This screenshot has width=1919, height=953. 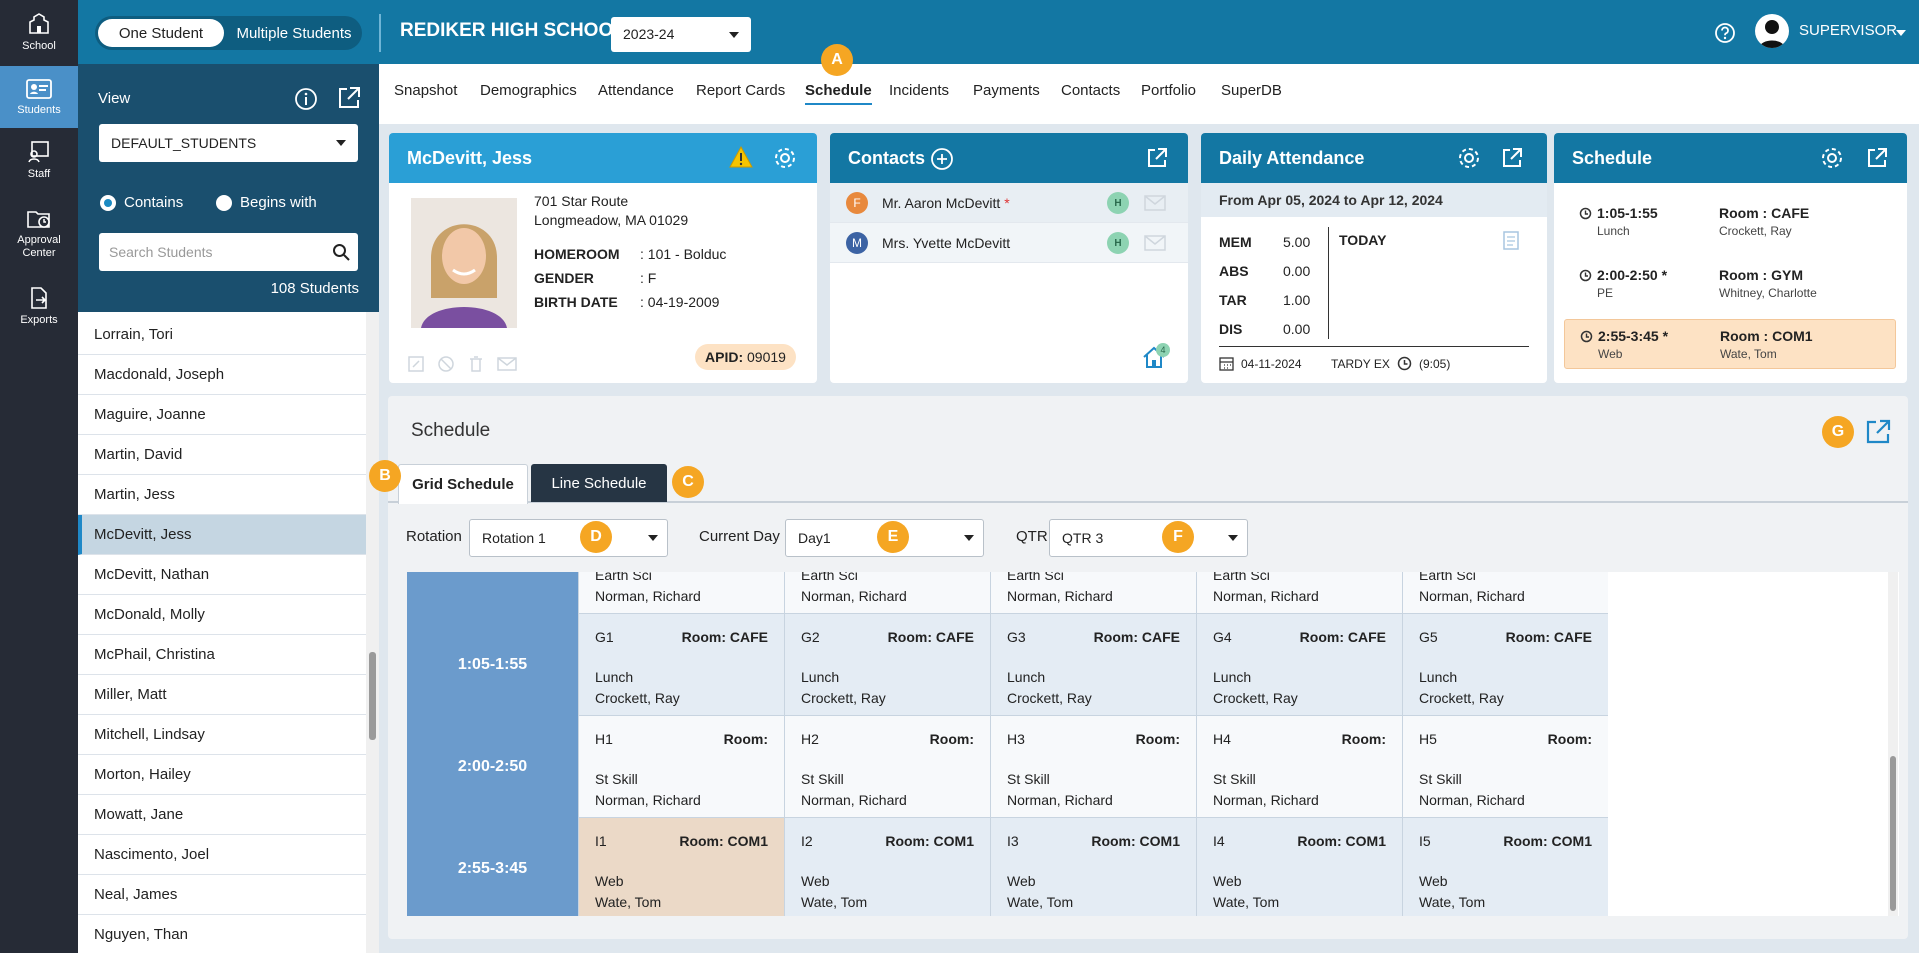 I want to click on contact-row: F Mr. Aaron McDevitt * H, so click(x=1009, y=203).